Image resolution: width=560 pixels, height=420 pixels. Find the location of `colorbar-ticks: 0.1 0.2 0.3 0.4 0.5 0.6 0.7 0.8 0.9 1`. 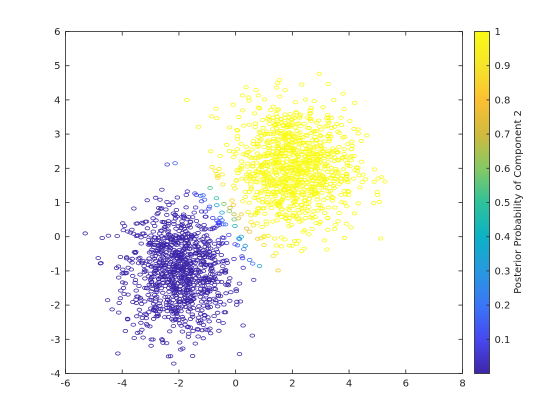

colorbar-ticks: 0.1 0.2 0.3 0.4 0.5 0.6 0.7 0.8 0.9 1 is located at coordinates (498, 186).